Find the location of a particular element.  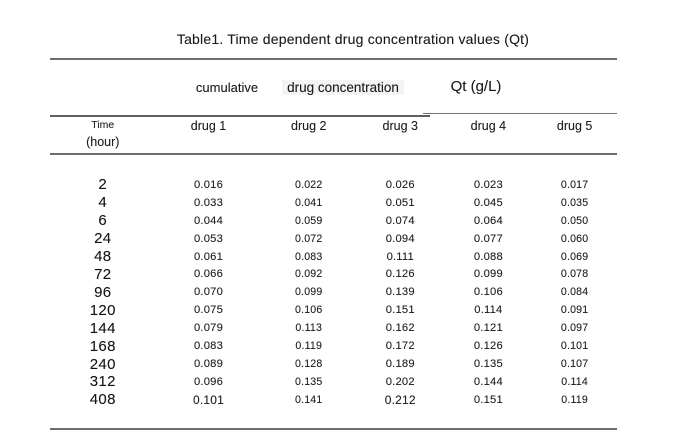

time-cell: 96 is located at coordinates (103, 292).